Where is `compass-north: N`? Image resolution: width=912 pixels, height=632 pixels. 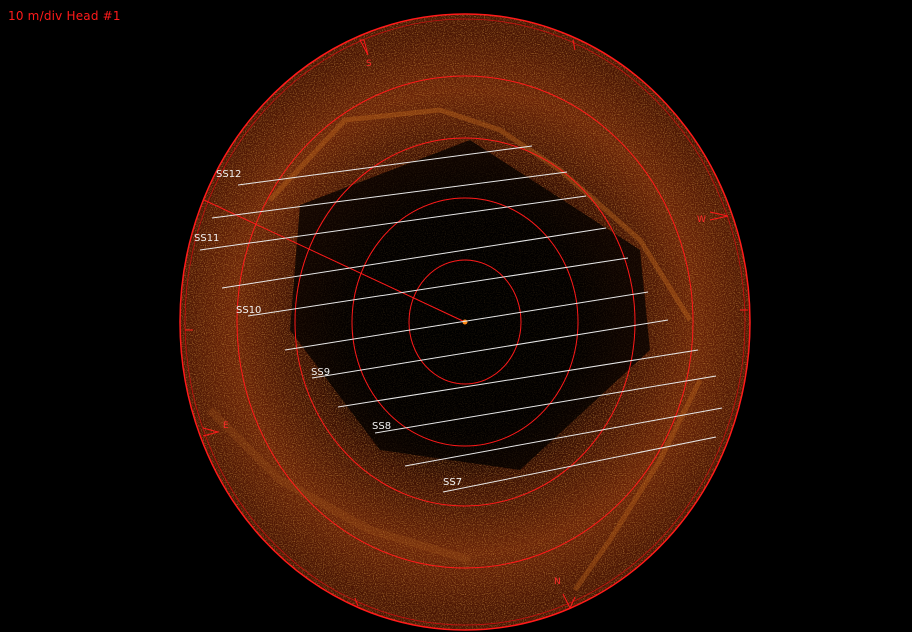 compass-north: N is located at coordinates (565, 593).